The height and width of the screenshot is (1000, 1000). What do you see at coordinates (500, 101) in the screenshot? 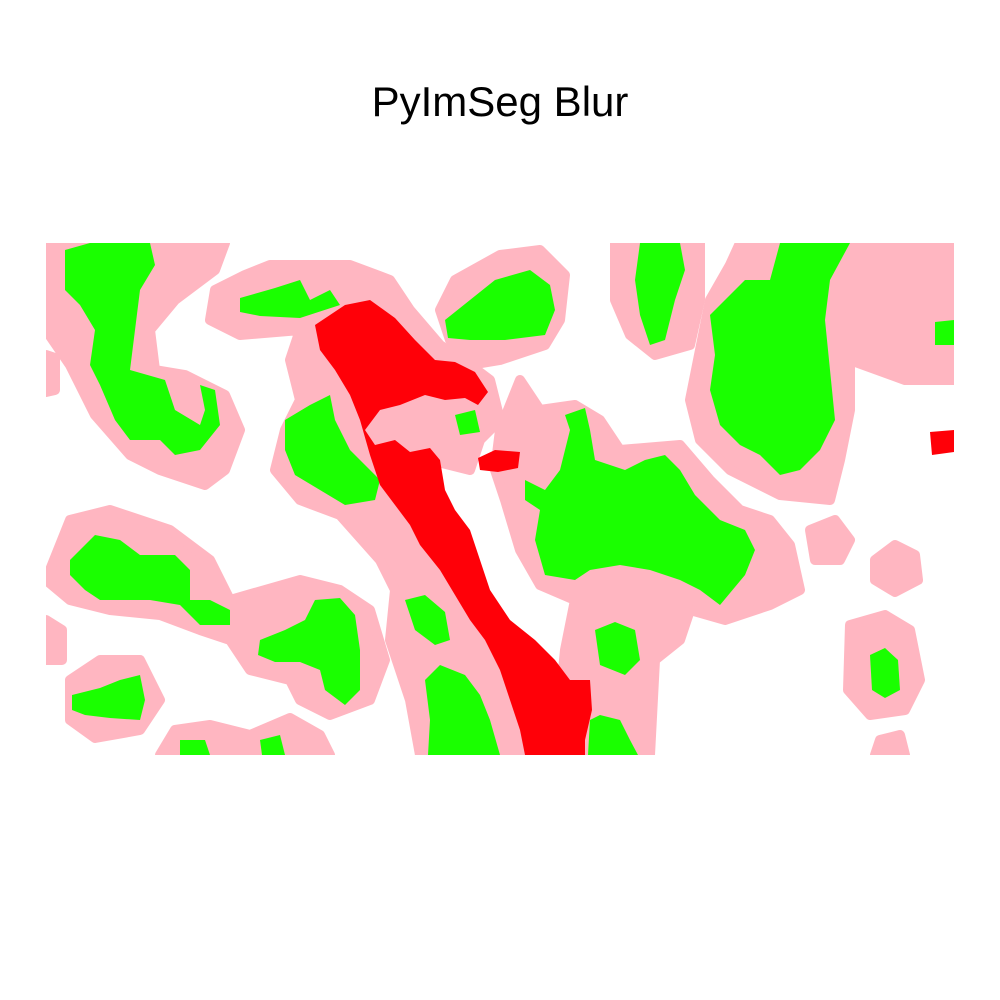
I see `figure-title: PyImSeg Blur` at bounding box center [500, 101].